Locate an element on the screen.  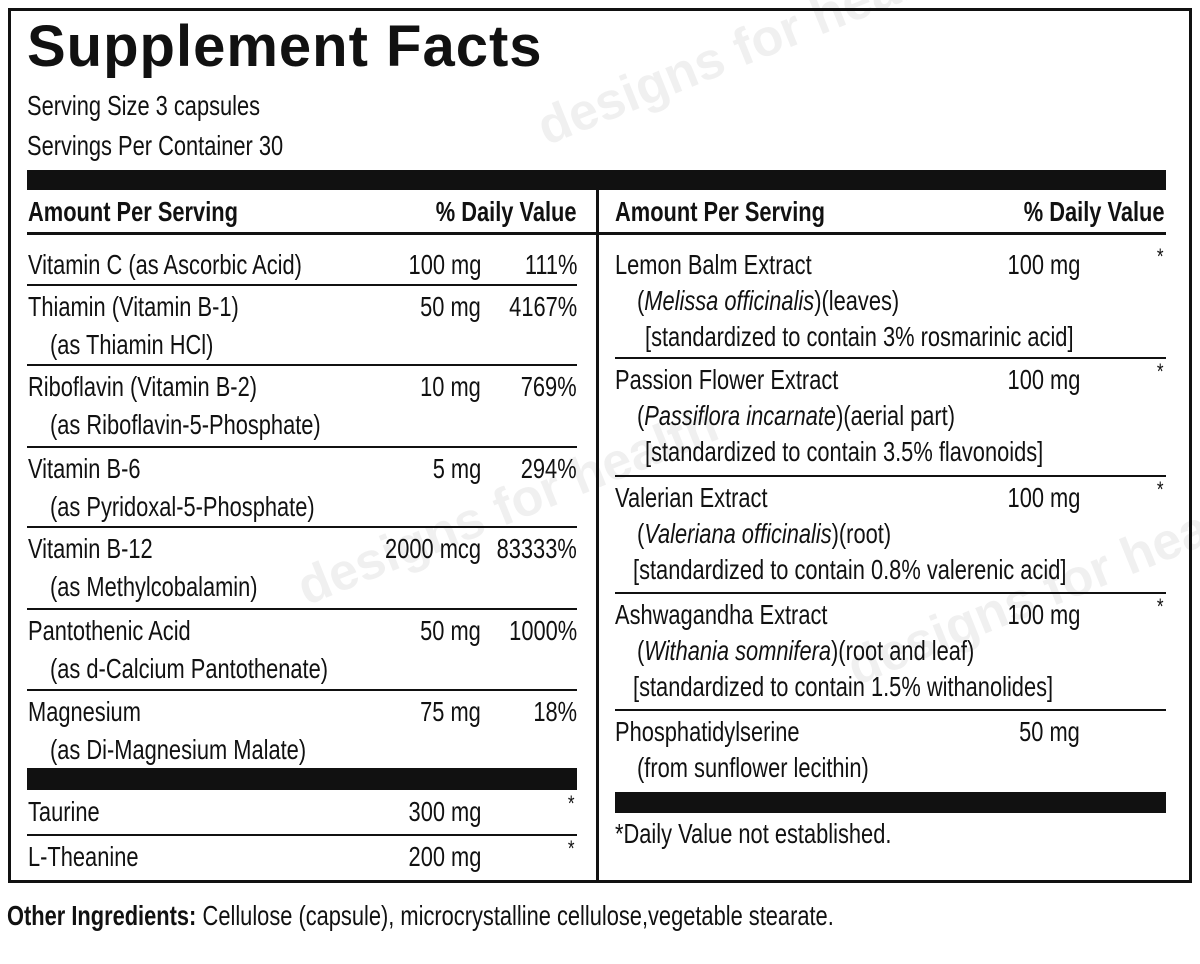
latin-name: Withania somnifera is located at coordinates (738, 650).